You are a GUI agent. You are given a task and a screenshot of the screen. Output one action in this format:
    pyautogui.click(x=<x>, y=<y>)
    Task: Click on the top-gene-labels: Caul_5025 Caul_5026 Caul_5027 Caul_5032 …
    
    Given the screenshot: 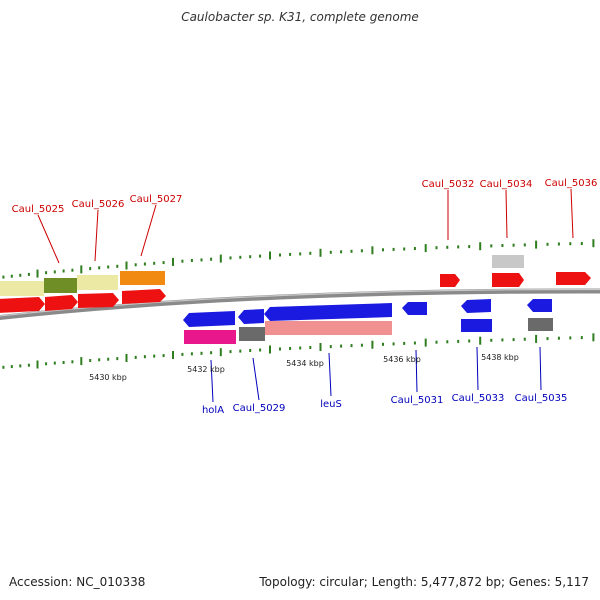 What is the action you would take?
    pyautogui.click(x=305, y=221)
    